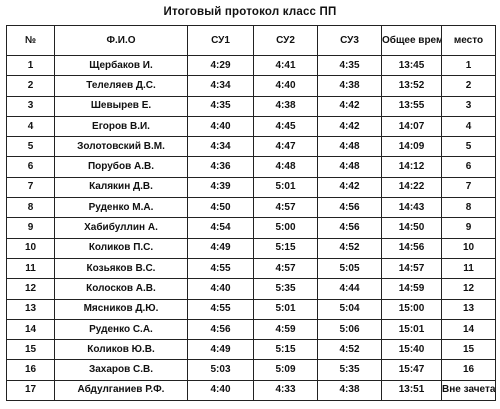 The height and width of the screenshot is (409, 500). I want to click on cell-total-time: 14:43, so click(411, 208).